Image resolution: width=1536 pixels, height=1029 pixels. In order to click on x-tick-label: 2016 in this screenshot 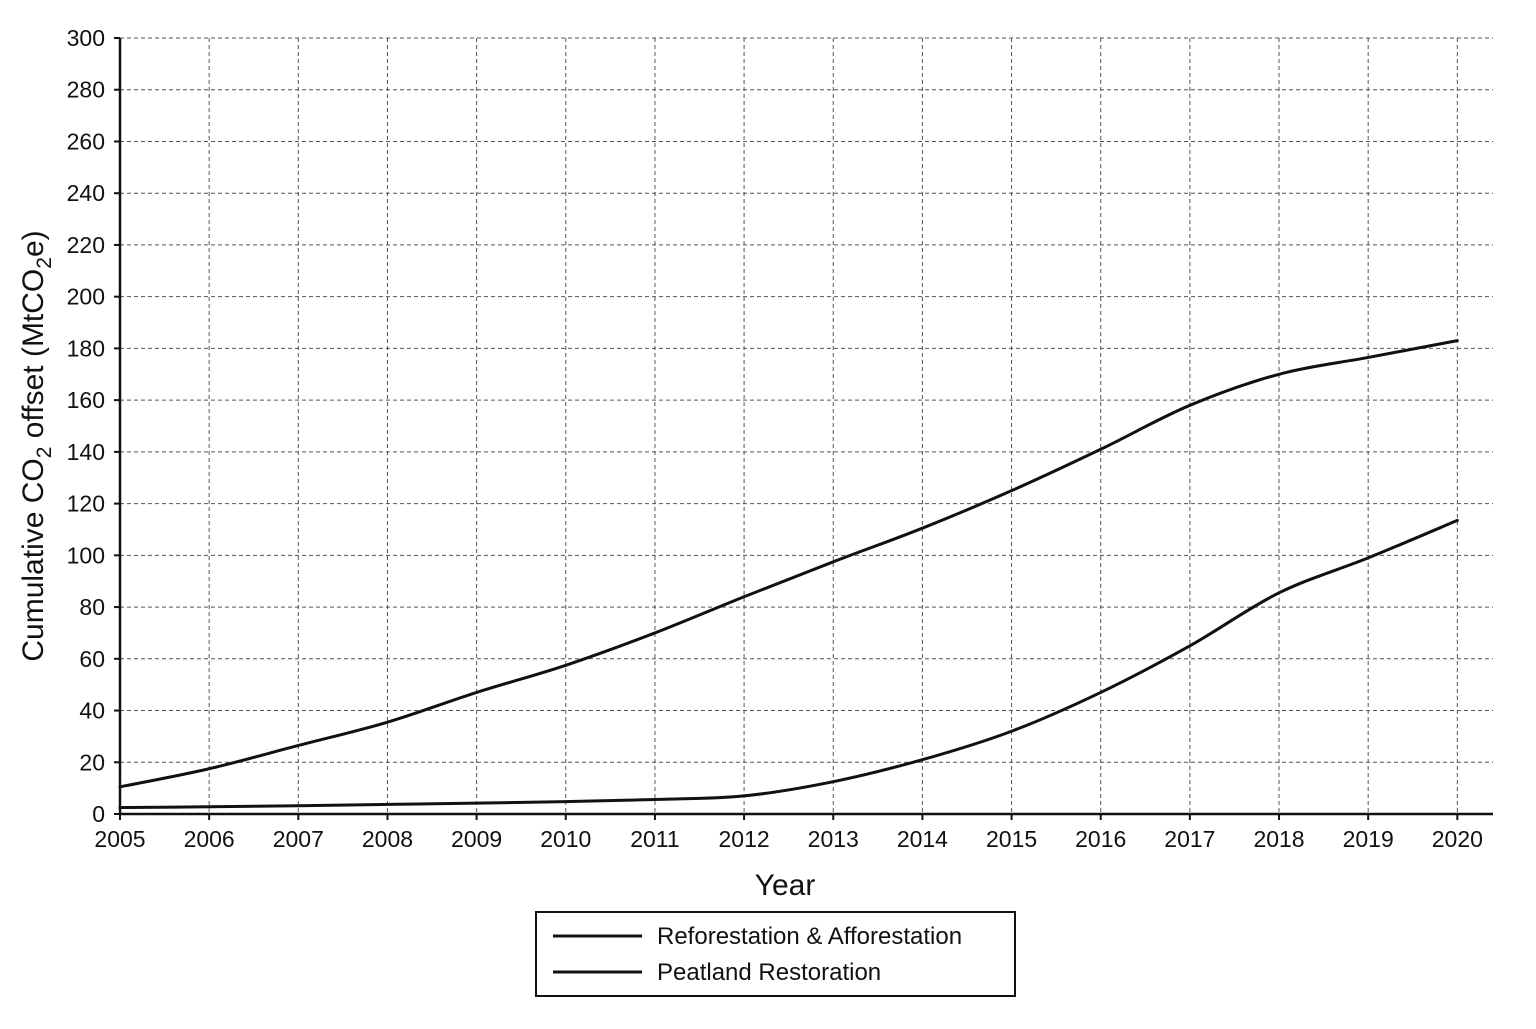, I will do `click(1100, 839)`.